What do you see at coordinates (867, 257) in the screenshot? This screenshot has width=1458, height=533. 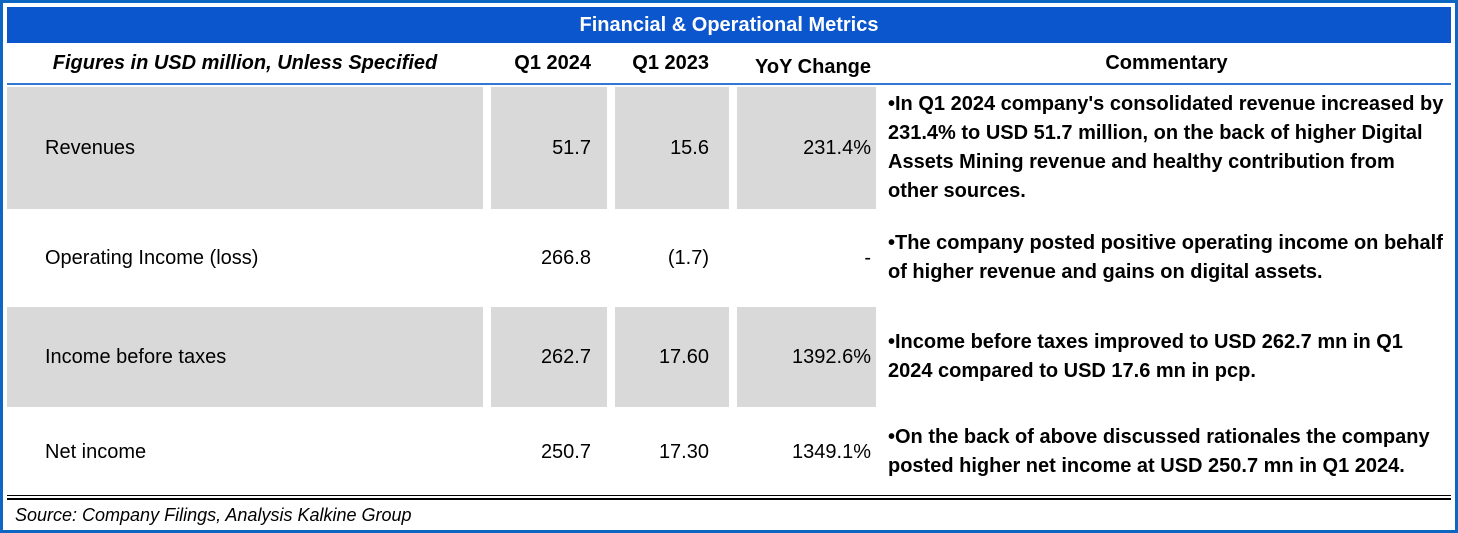 I see `yoy-change-value: -` at bounding box center [867, 257].